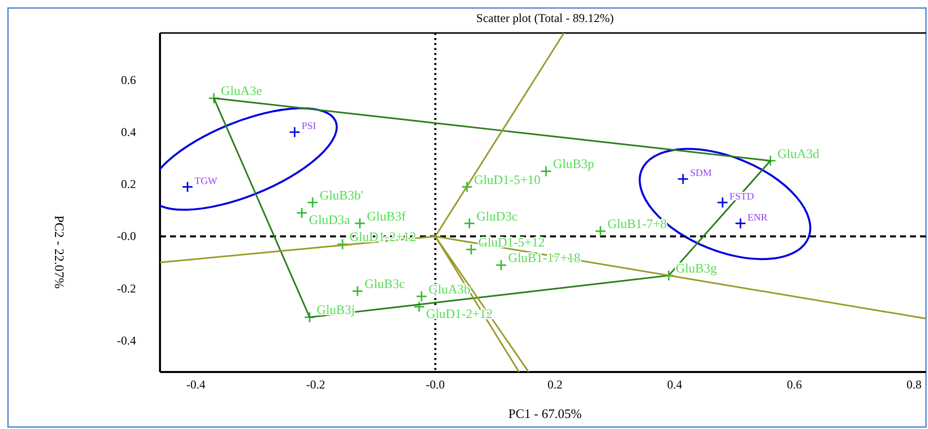 The image size is (928, 429). What do you see at coordinates (757, 218) in the screenshot?
I see `annotation: ENR` at bounding box center [757, 218].